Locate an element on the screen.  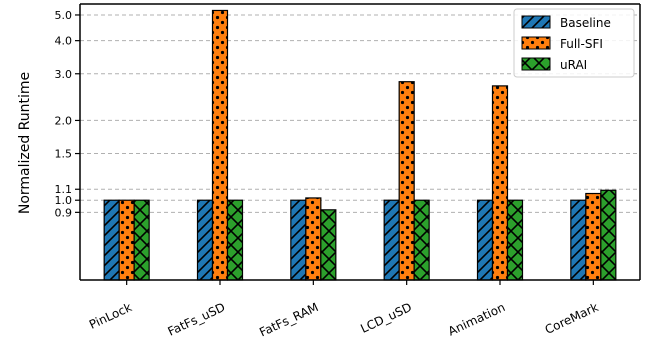
y-tick-label: 2.0 is located at coordinates (64, 120).